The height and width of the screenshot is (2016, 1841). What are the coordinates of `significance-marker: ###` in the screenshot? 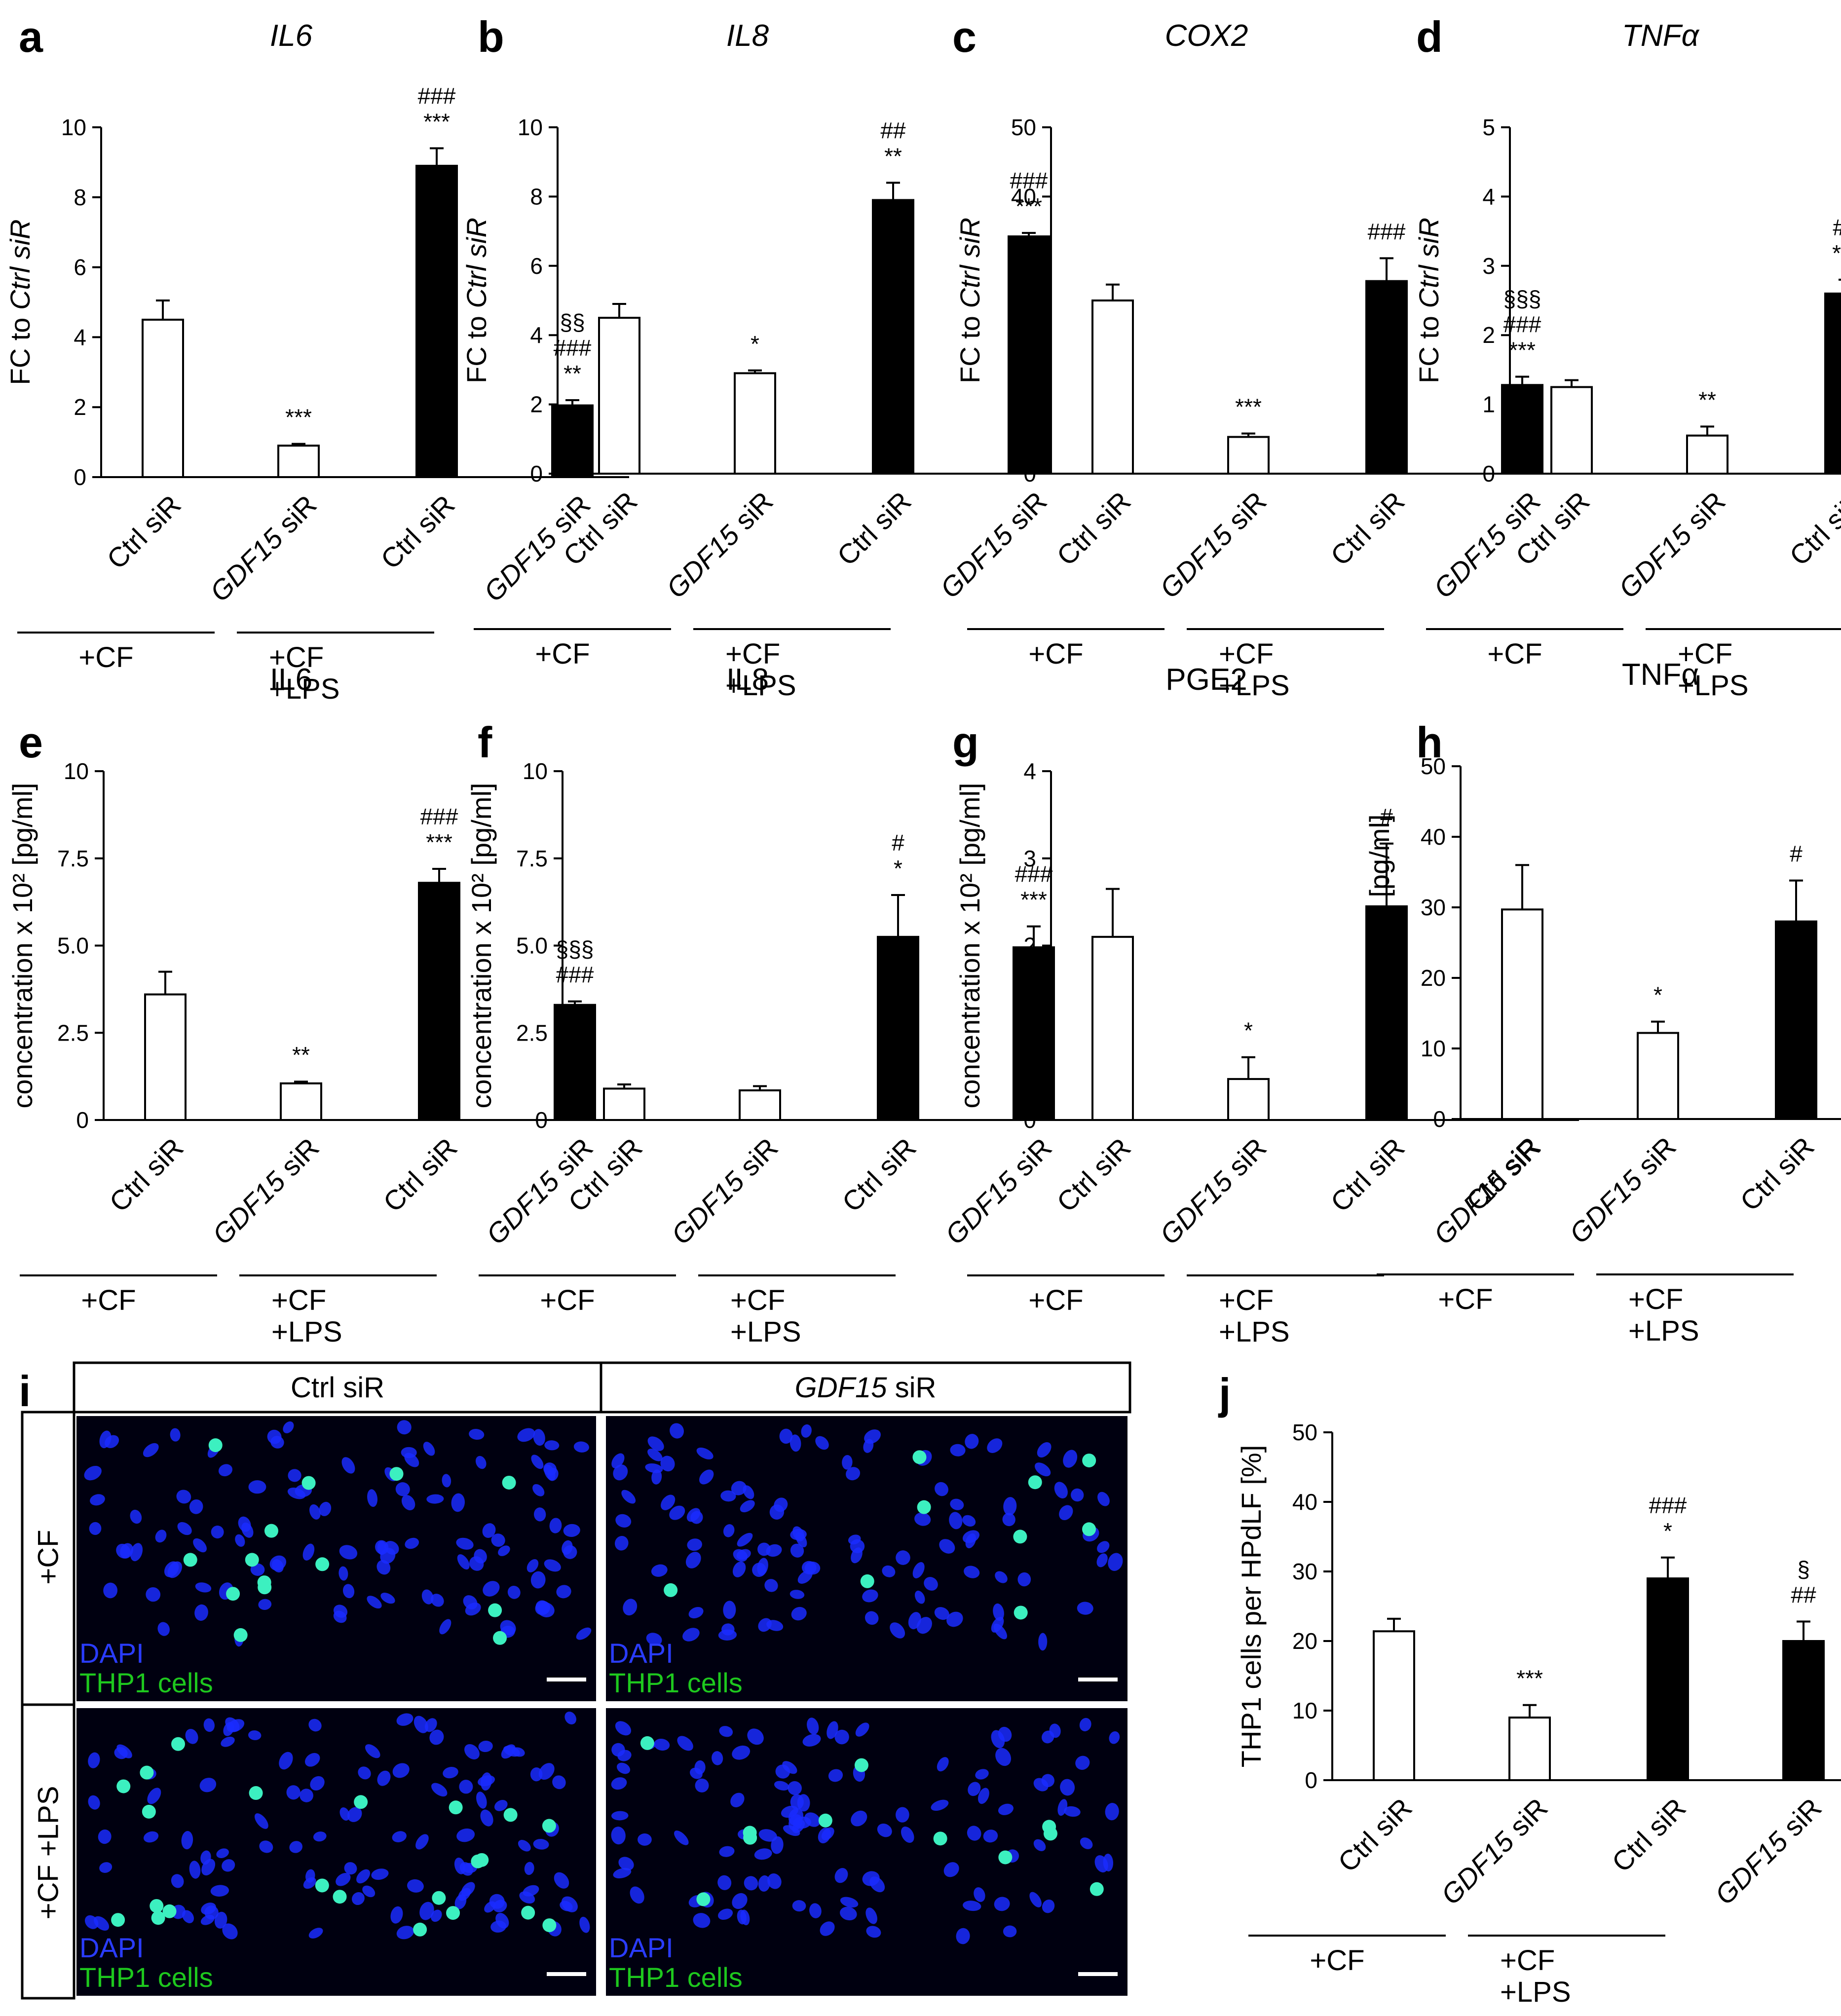 It's located at (573, 348).